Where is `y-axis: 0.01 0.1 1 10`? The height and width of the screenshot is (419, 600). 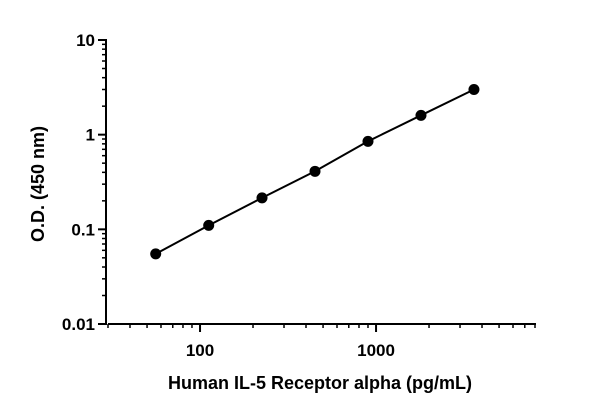 y-axis: 0.01 0.1 1 10 is located at coordinates (84, 182).